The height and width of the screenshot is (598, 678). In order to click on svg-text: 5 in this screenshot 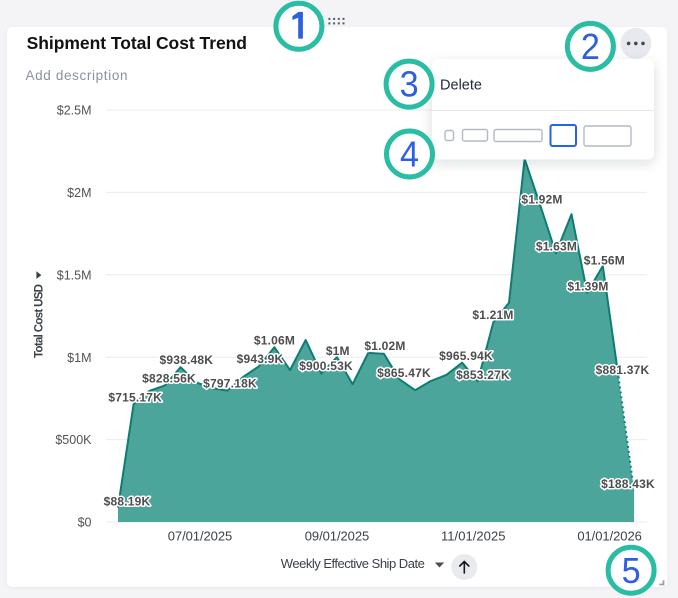, I will do `click(631, 571)`.